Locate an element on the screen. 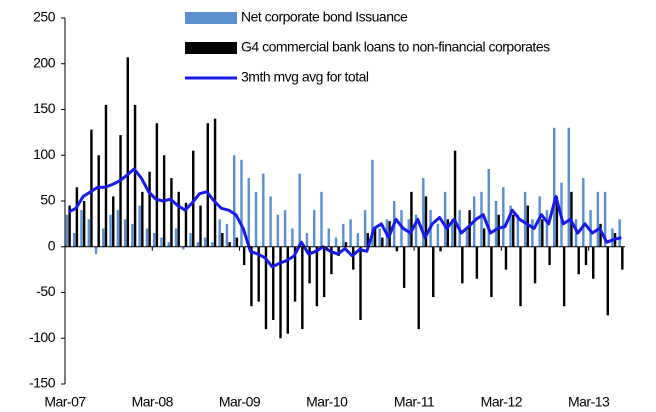  x-tick-label: Mar-12 is located at coordinates (502, 402).